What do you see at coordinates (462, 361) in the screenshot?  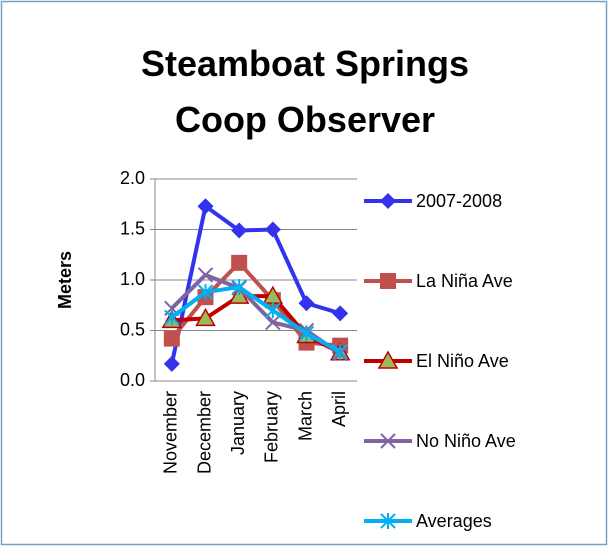 I see `legend-label: El Niño Ave` at bounding box center [462, 361].